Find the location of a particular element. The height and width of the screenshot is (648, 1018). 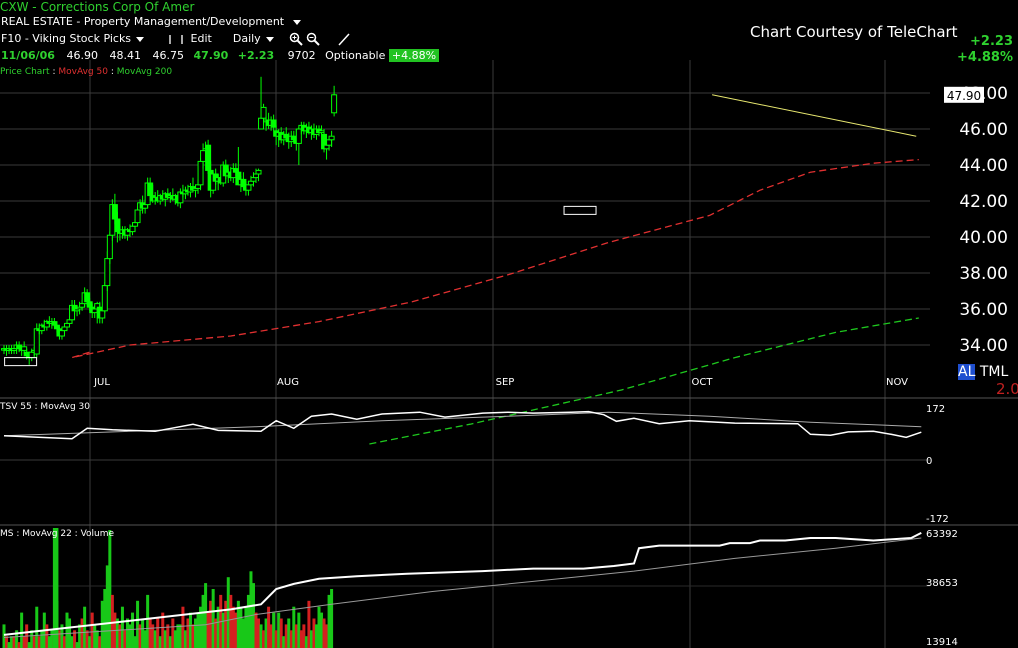

ma200-line is located at coordinates (644, 381).